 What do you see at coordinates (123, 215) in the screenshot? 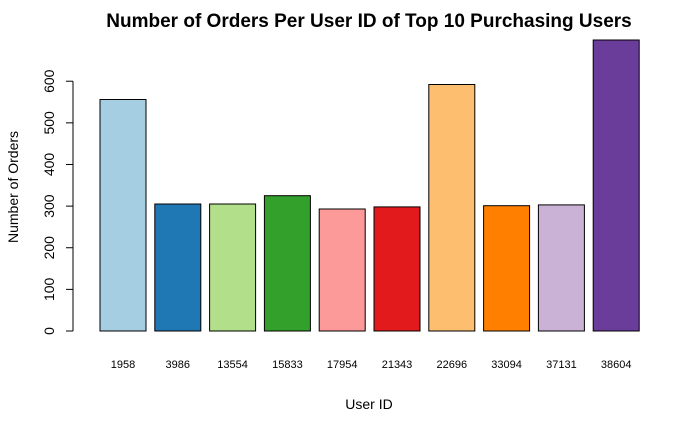
I see `bar-1958` at bounding box center [123, 215].